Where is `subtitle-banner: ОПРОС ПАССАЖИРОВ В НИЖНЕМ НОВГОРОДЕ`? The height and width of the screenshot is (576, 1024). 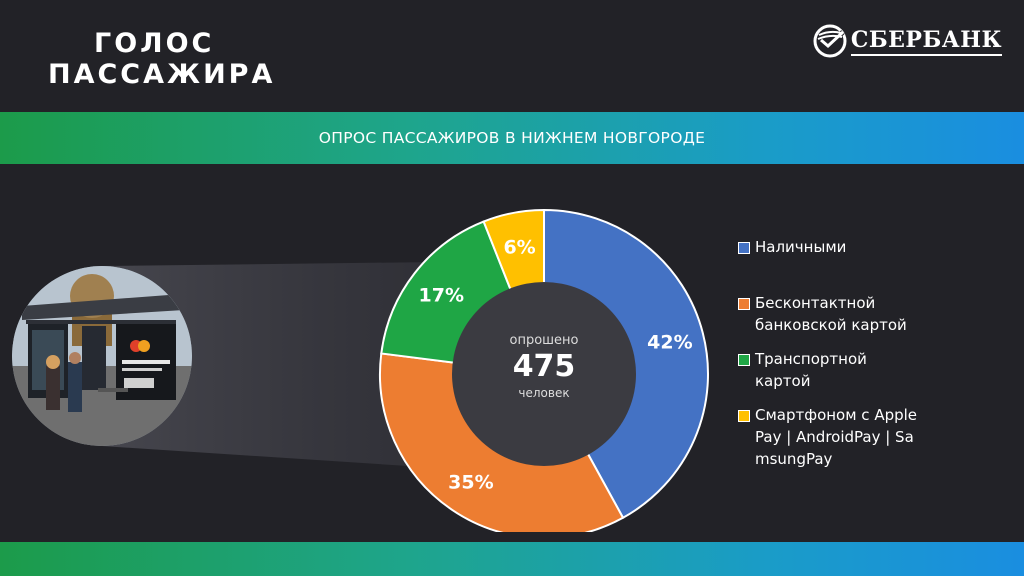 subtitle-banner: ОПРОС ПАССАЖИРОВ В НИЖНЕМ НОВГОРОДЕ is located at coordinates (512, 138).